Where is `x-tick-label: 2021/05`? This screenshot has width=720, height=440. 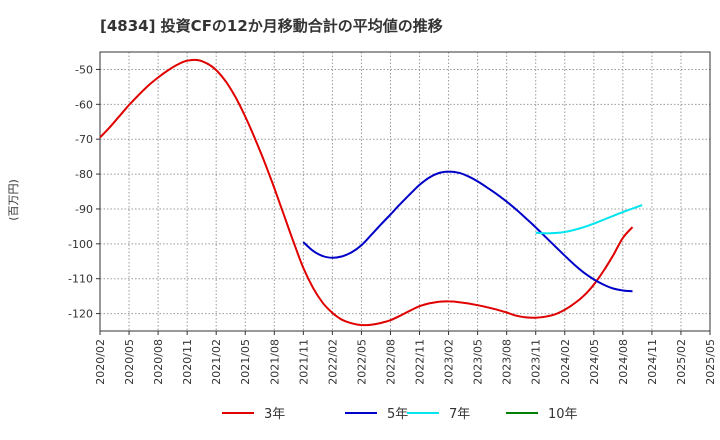
x-tick-label: 2021/05 is located at coordinates (245, 362).